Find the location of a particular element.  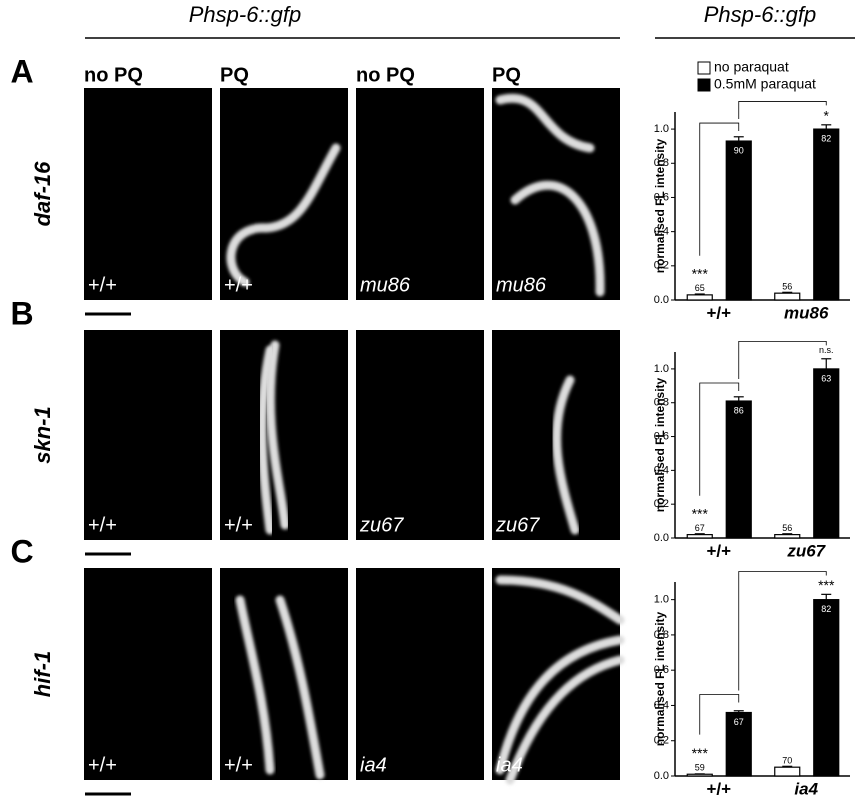

legend-label: 0.5mM paraquat is located at coordinates (765, 84).